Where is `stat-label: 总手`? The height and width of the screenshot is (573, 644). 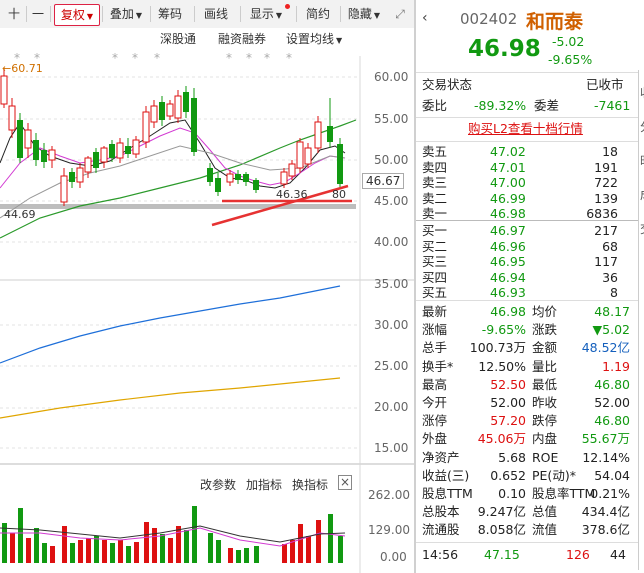 stat-label: 总手 is located at coordinates (435, 348).